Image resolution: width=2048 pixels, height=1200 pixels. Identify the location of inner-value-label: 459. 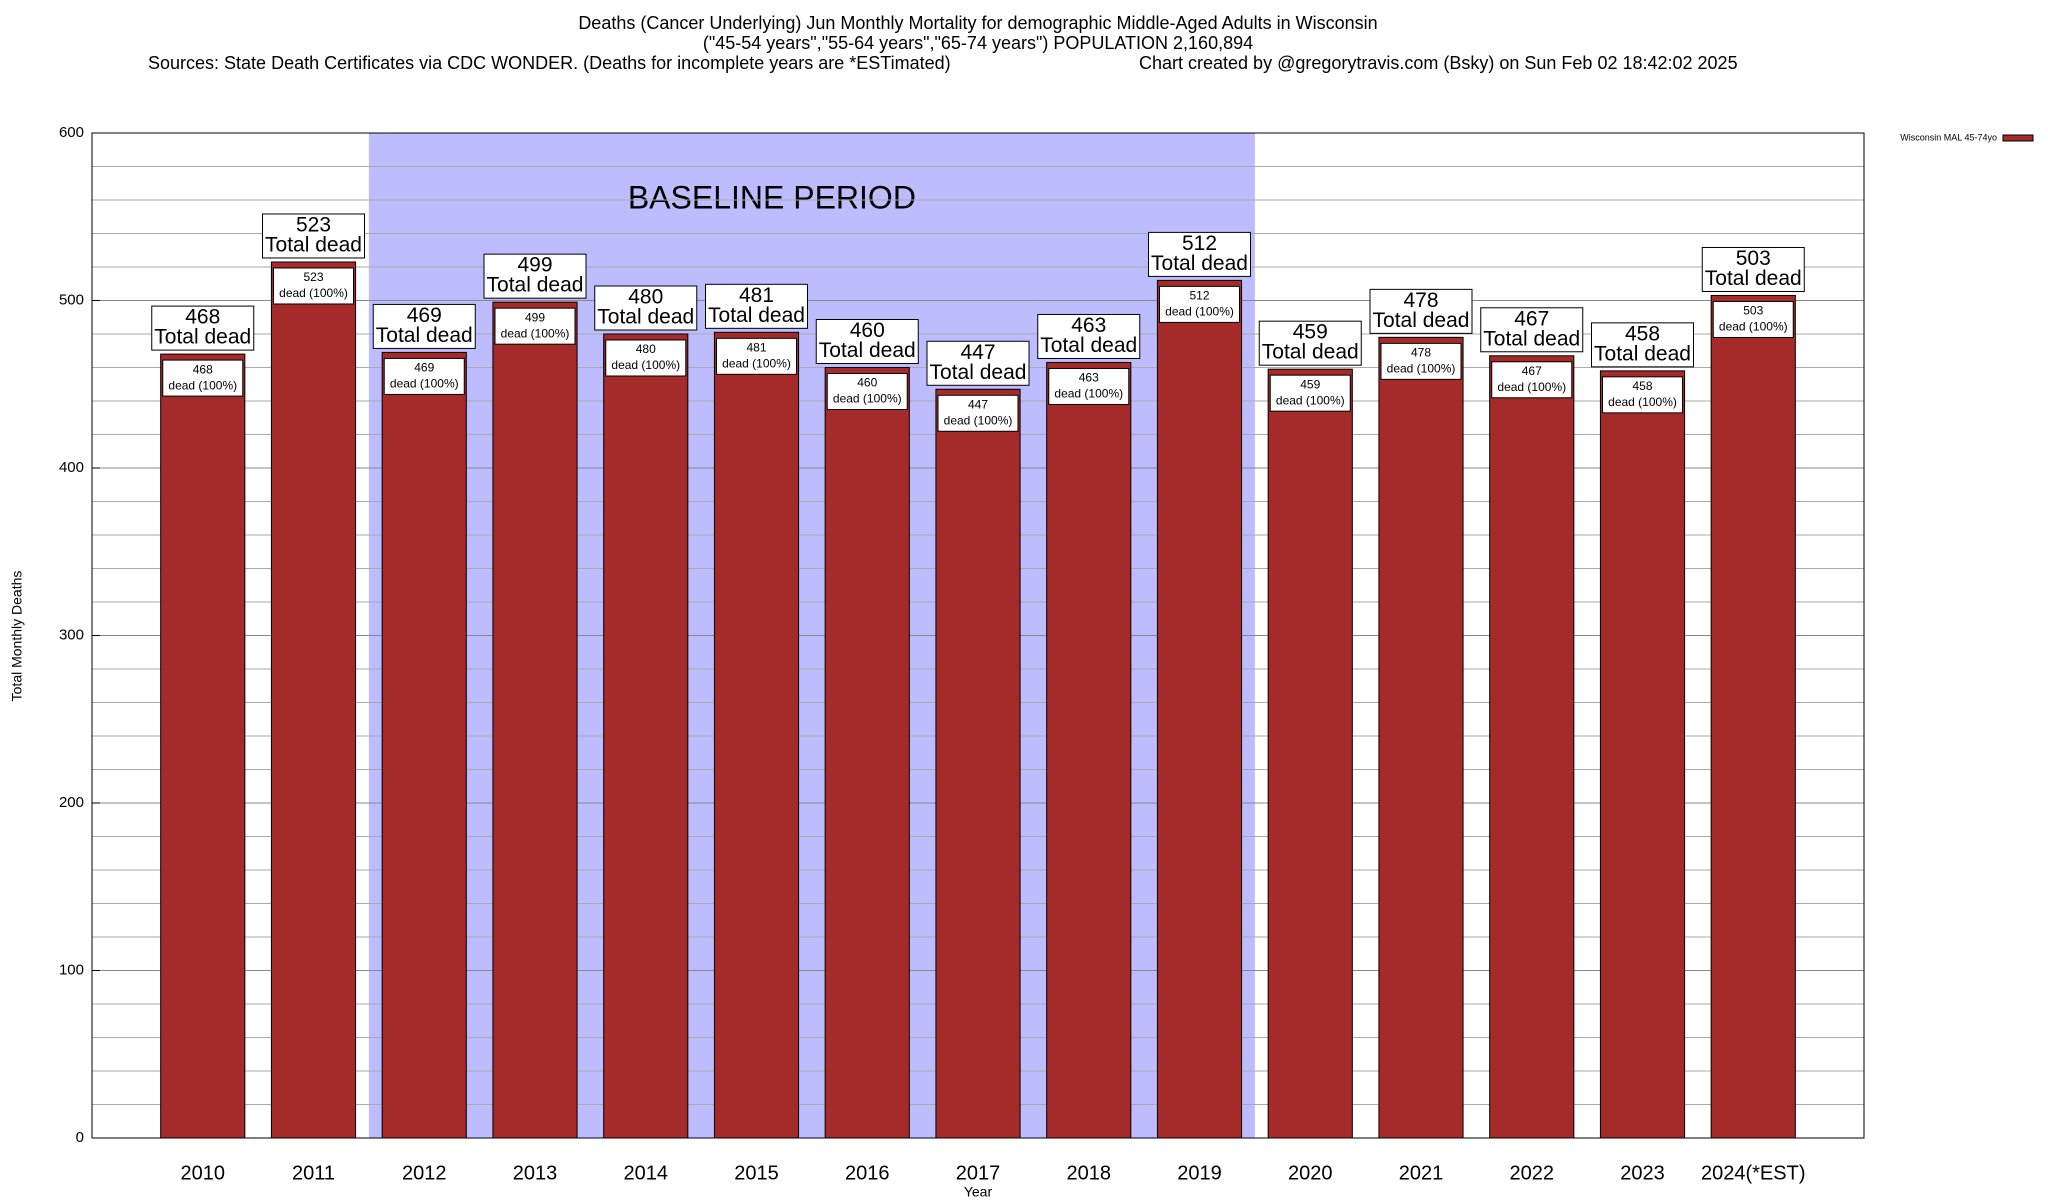
(1310, 384).